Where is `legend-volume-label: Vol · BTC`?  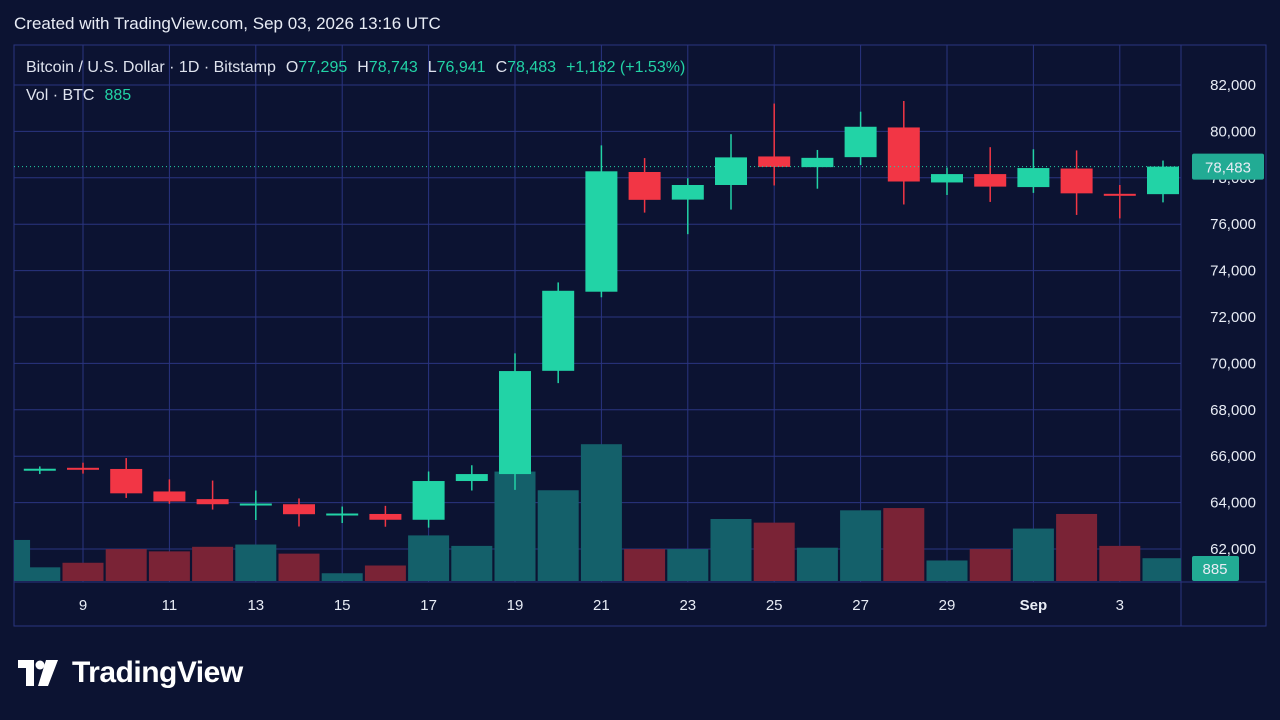
legend-volume-label: Vol · BTC is located at coordinates (60, 95).